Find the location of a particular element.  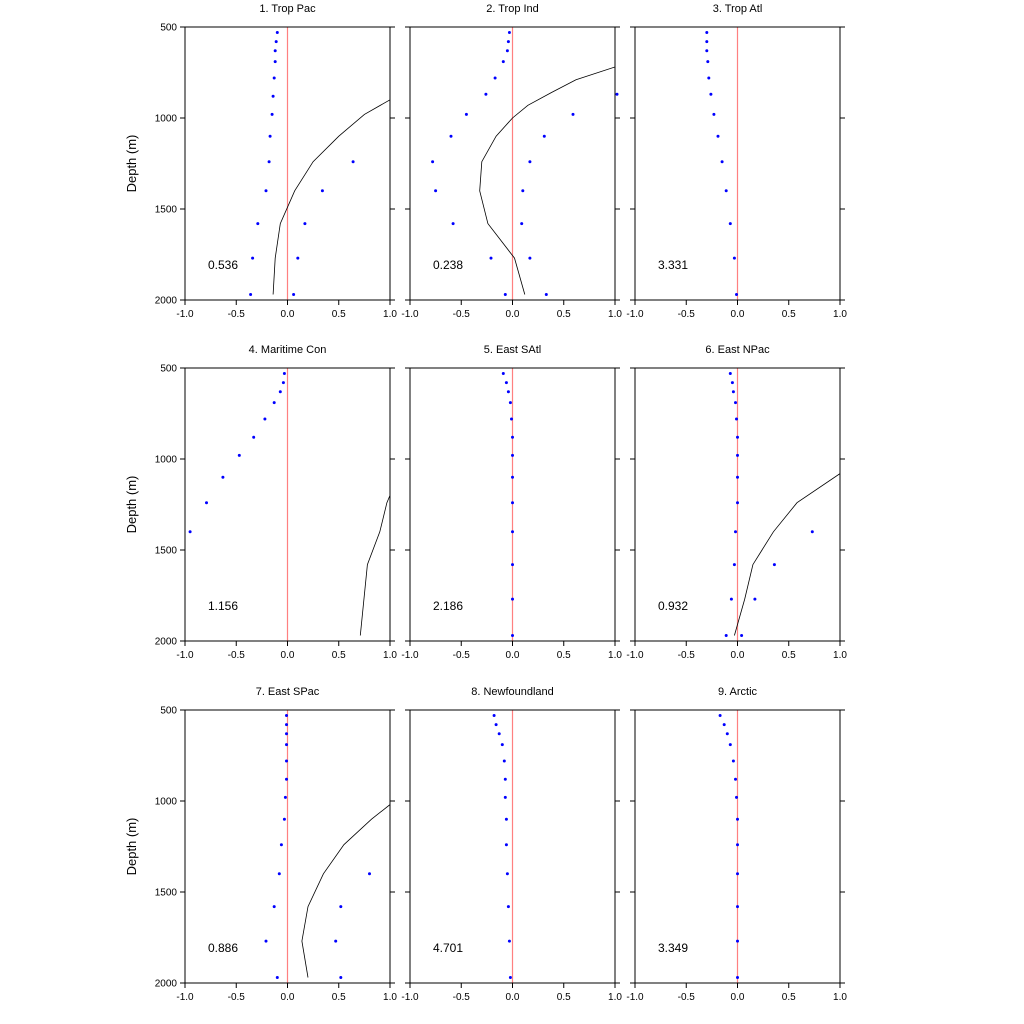

panel-8: -1.0 -0.5 0.0 0.5 1.0 8. Newfoundland 4.701 is located at coordinates (511, 844).